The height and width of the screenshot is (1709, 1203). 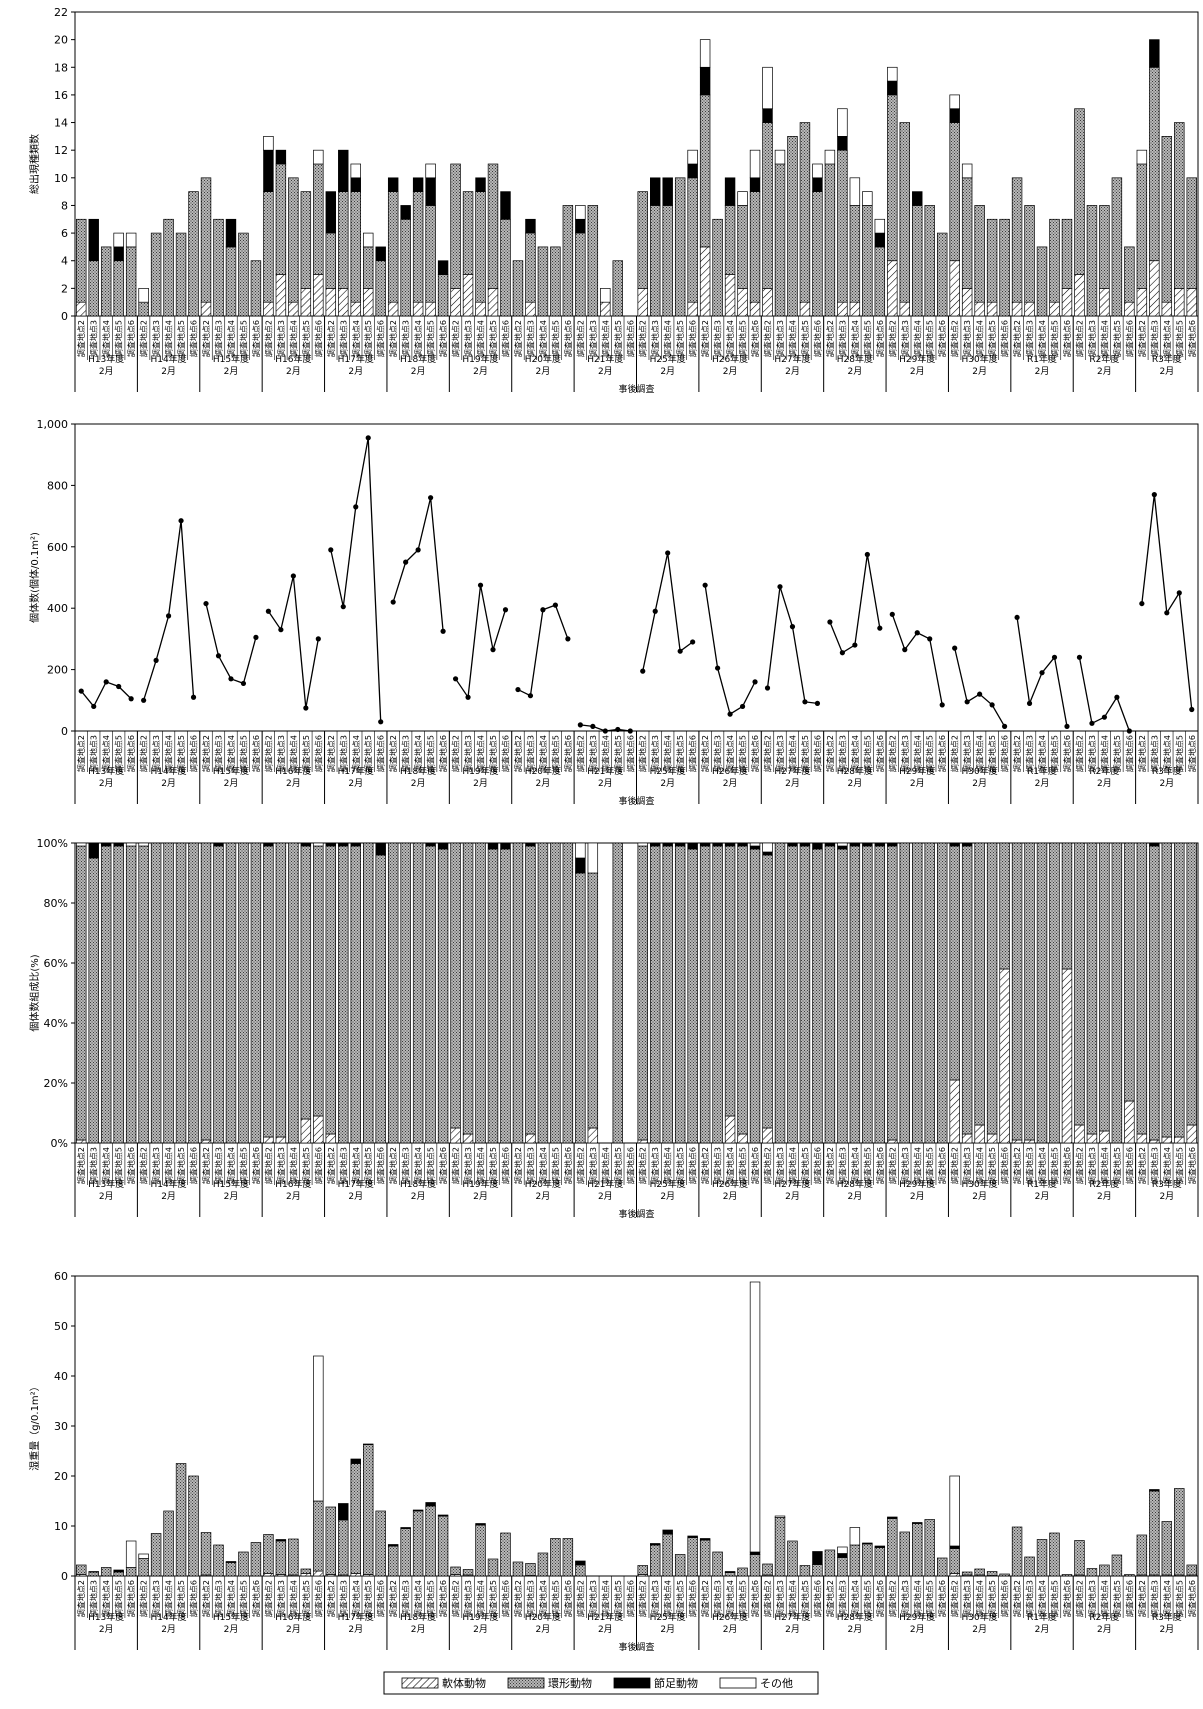 I want to click on group-label: R3年度, so click(x=1167, y=771).